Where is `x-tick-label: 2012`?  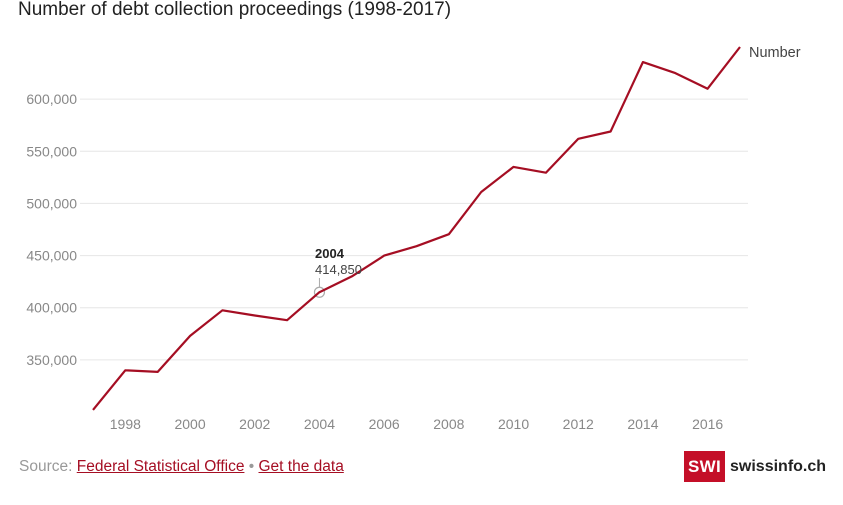 x-tick-label: 2012 is located at coordinates (578, 424).